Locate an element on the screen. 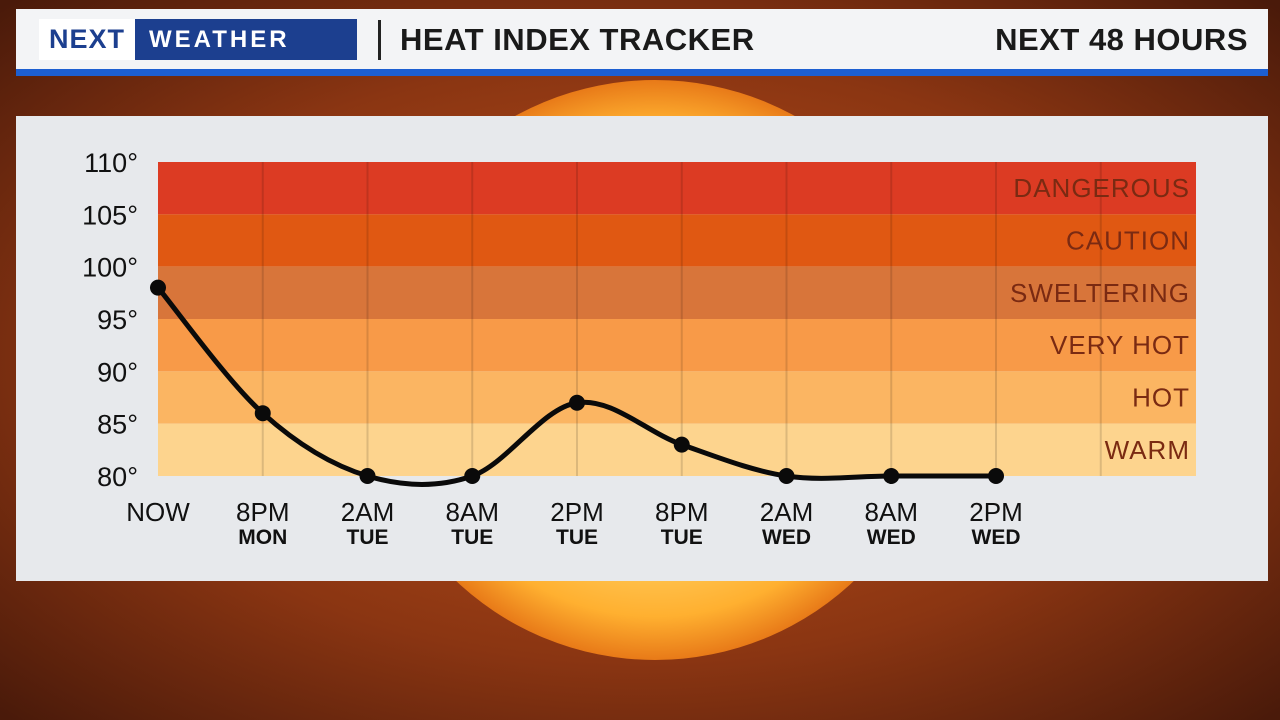  band-hot is located at coordinates (677, 397).